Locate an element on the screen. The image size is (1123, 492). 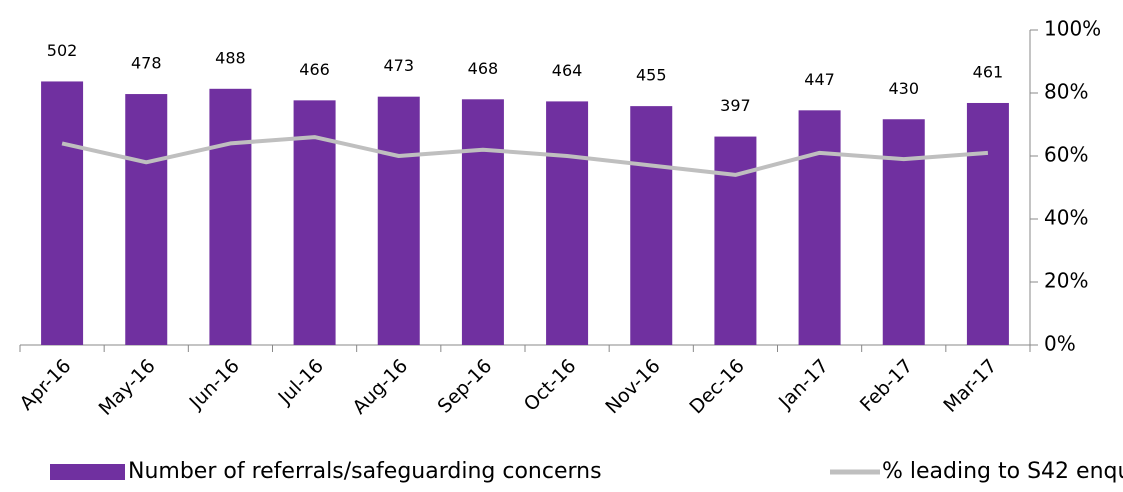
x-tick-label: Dec-16 is located at coordinates (717, 387).